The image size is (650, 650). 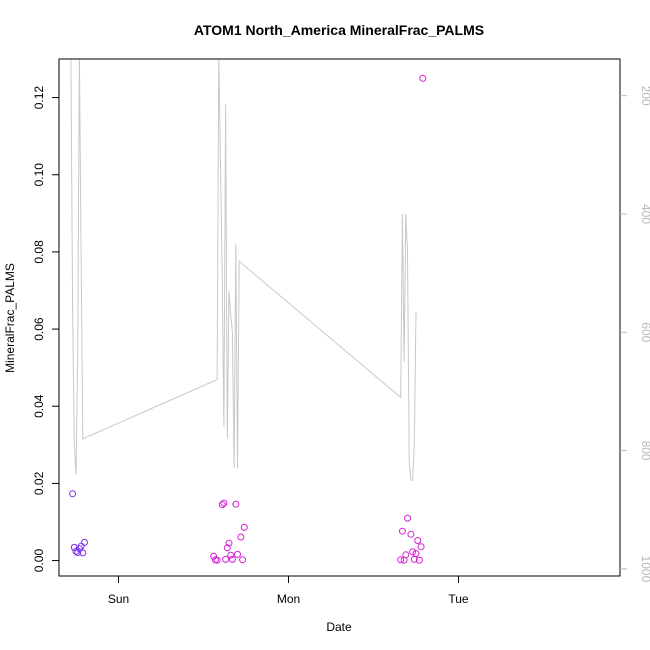 What do you see at coordinates (39, 175) in the screenshot?
I see `y-tick-label: 0.10` at bounding box center [39, 175].